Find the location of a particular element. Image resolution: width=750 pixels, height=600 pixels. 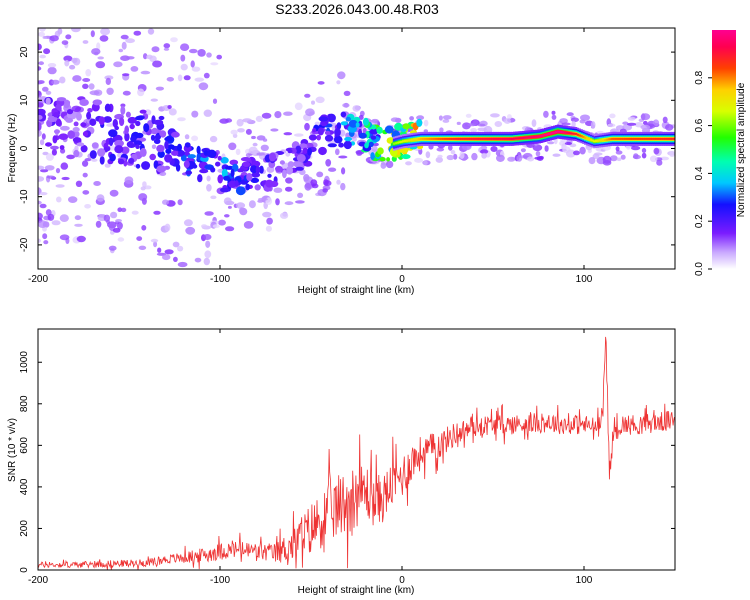

snr-y-tick-label: 600 is located at coordinates (24, 445).